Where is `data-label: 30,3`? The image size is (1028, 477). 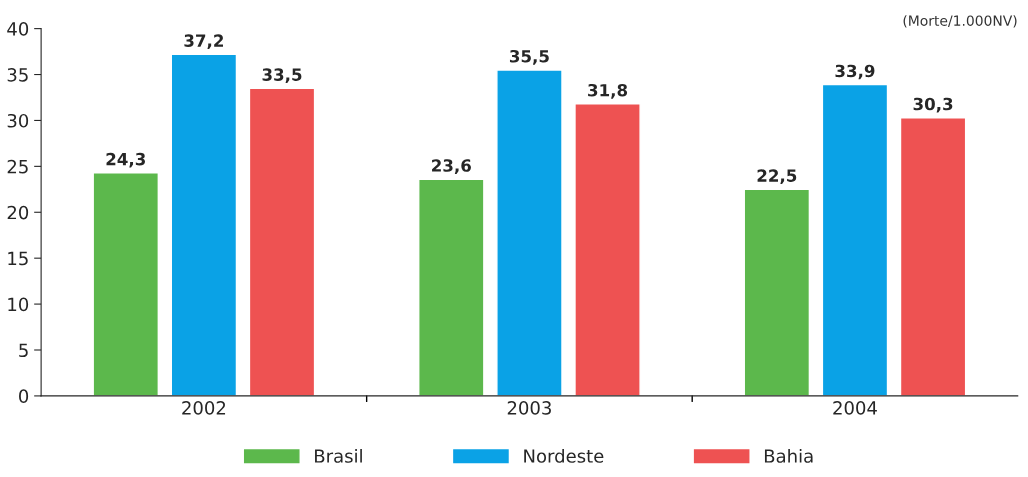 data-label: 30,3 is located at coordinates (933, 105).